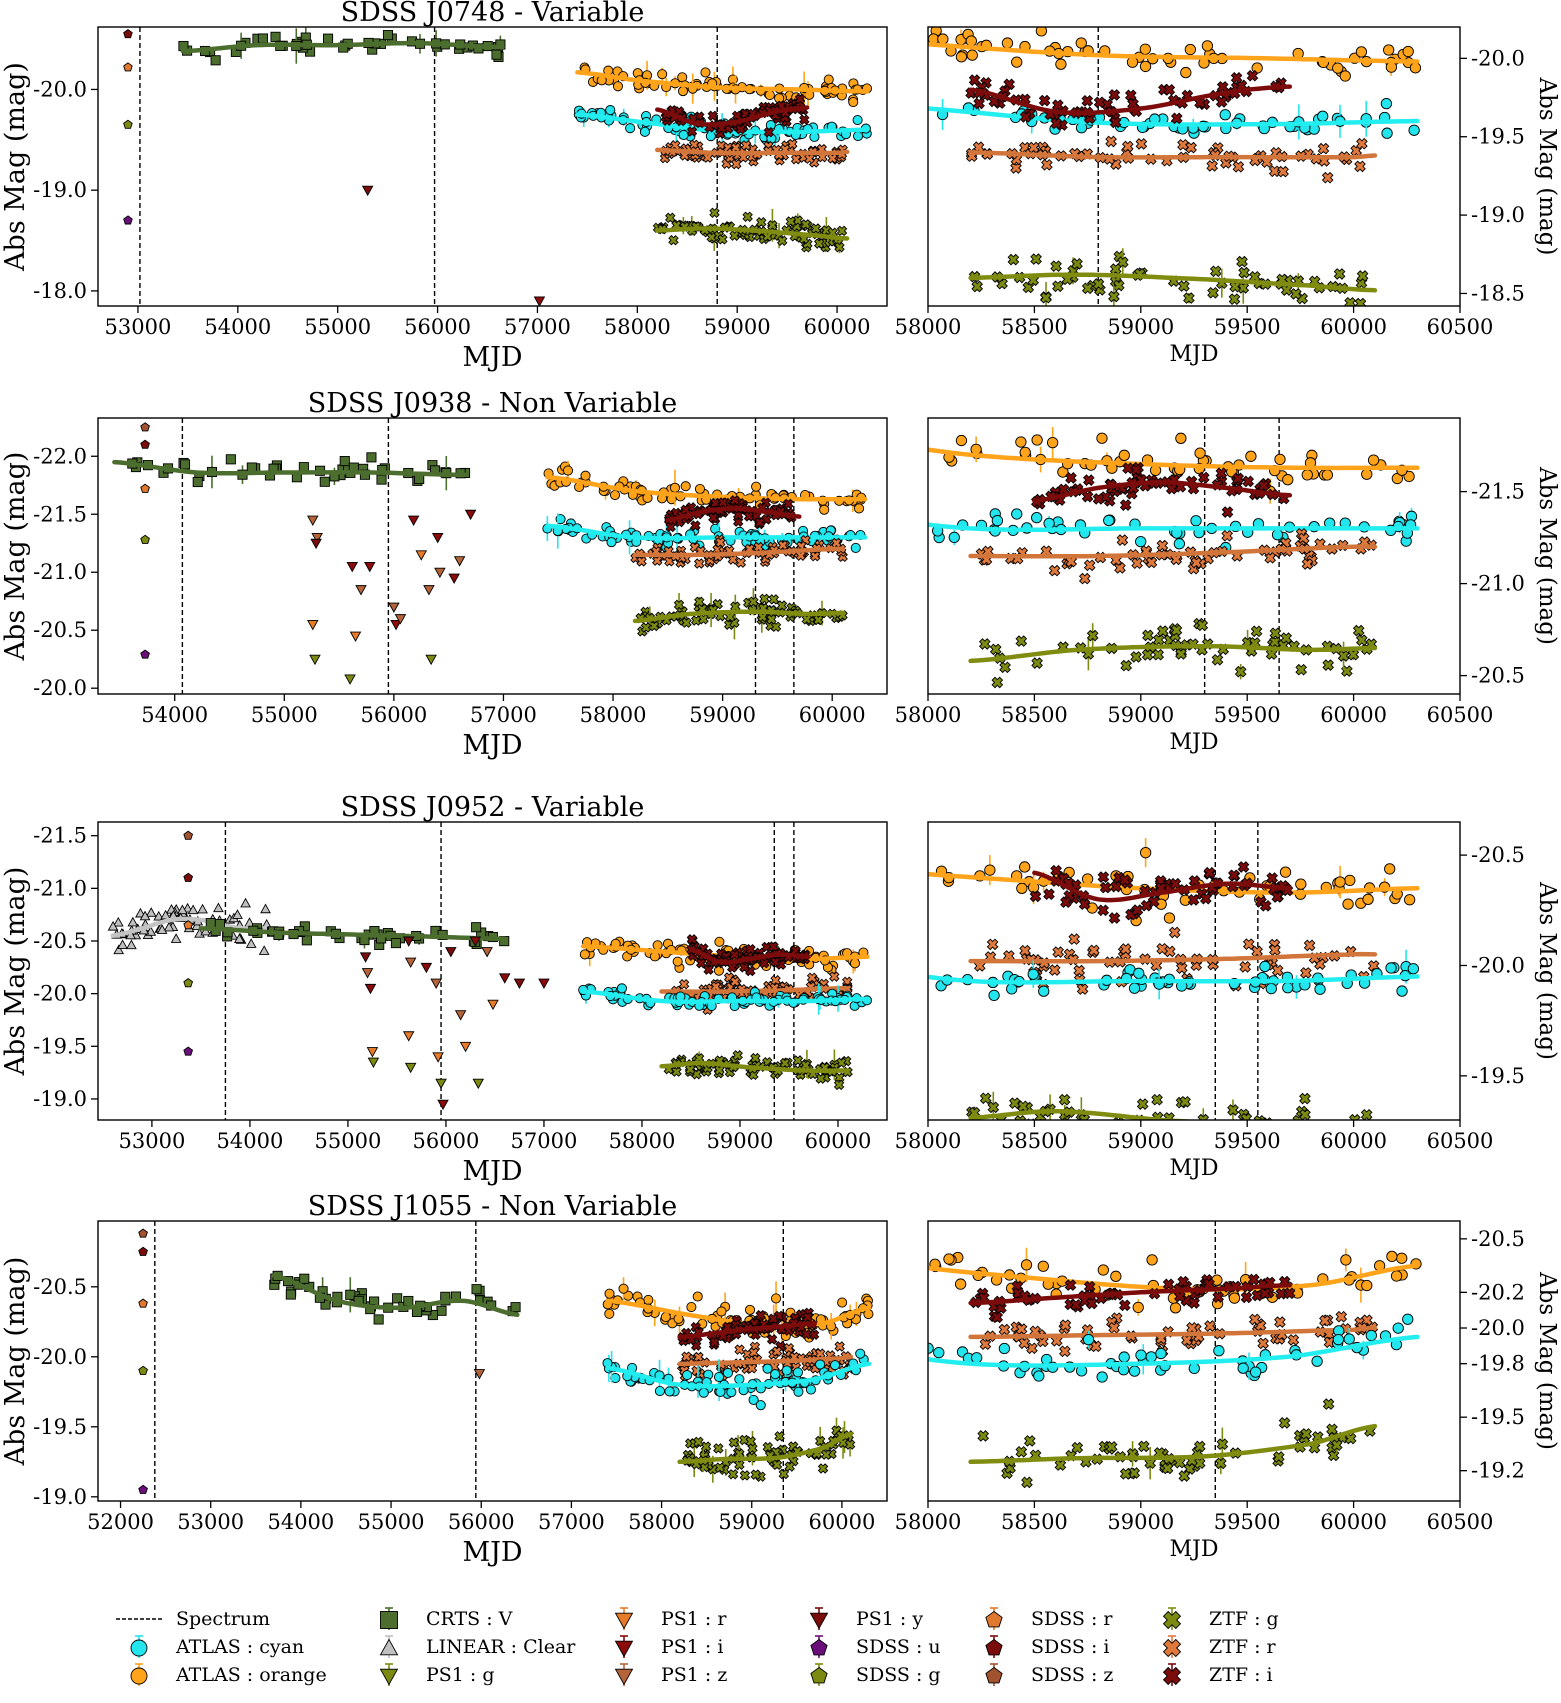 The image size is (1561, 1703). Describe the element at coordinates (219, 1675) in the screenshot. I see `legend-item-atlas-orange: ATLAS : orange` at that location.